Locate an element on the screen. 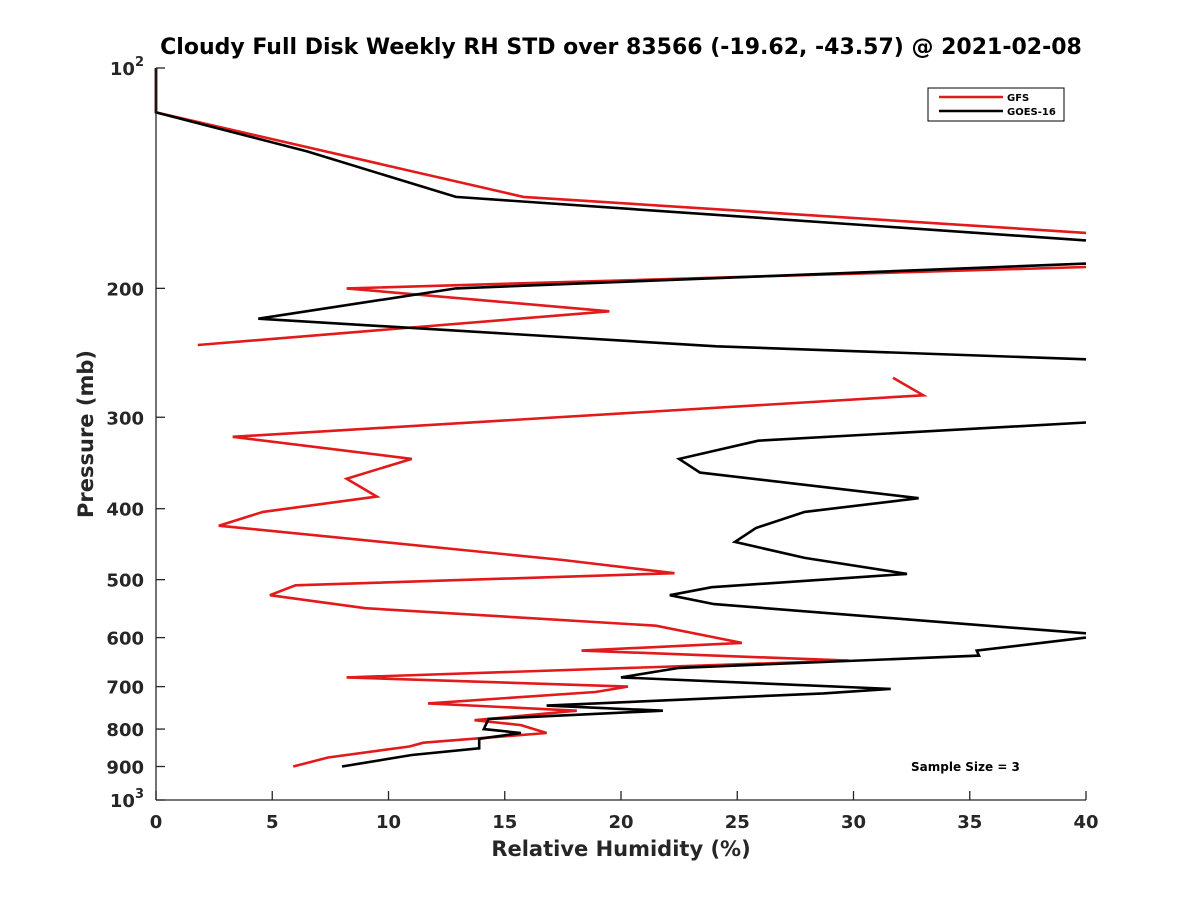 The image size is (1200, 900). x-tick-label: 10 is located at coordinates (388, 822).